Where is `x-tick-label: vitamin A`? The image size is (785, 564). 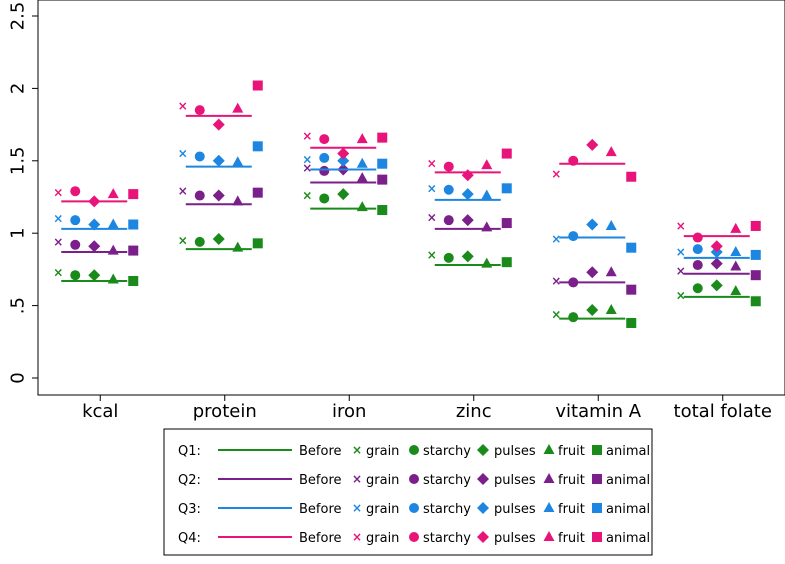
x-tick-label: vitamin A is located at coordinates (598, 411).